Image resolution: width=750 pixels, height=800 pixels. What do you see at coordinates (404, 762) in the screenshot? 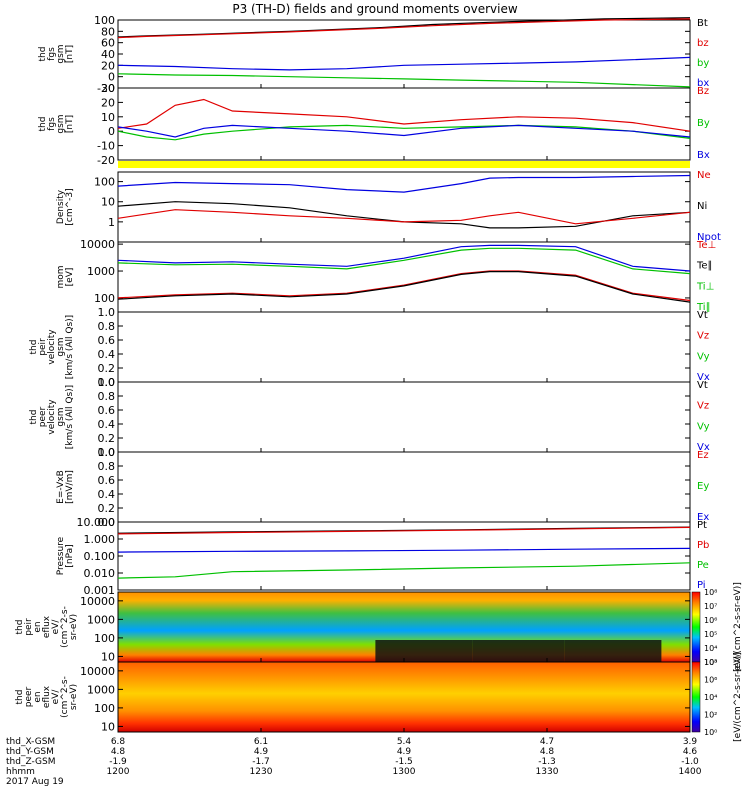
I see `xaxis-tick-value: -1.5` at bounding box center [404, 762].